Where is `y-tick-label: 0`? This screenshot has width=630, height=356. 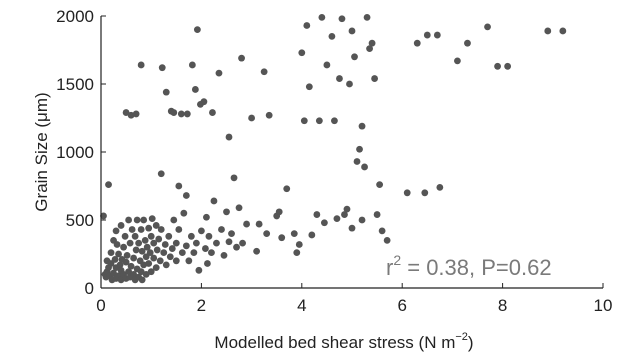 y-tick-label: 0 is located at coordinates (89, 288).